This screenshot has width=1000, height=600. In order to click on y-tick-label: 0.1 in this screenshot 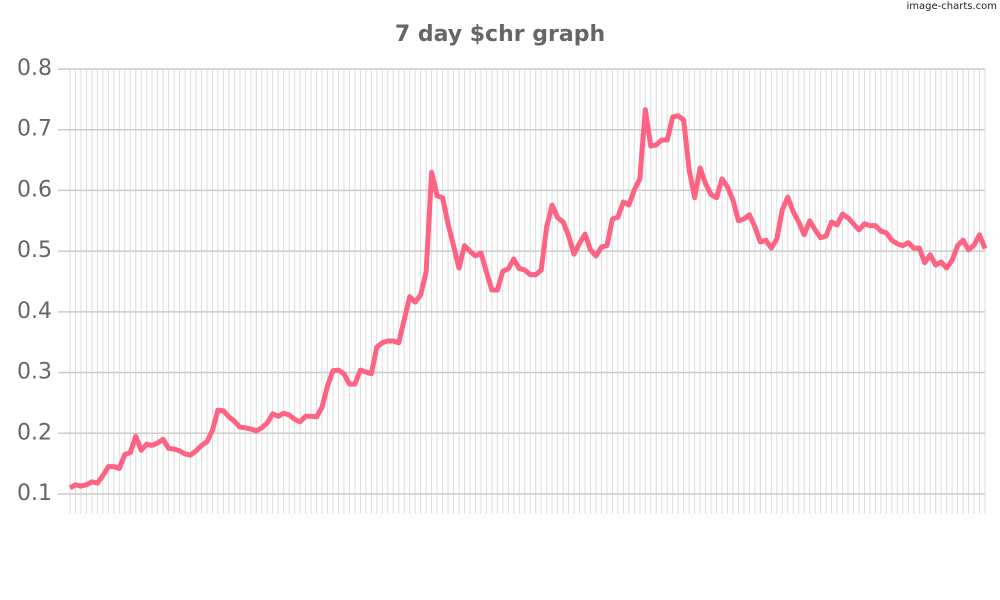, I will do `click(34, 493)`.